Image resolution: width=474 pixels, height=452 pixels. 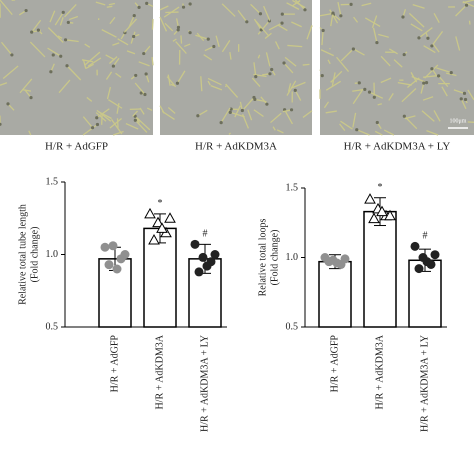 I want to click on y-axis-label: Relative total tube length, so click(x=22, y=254).